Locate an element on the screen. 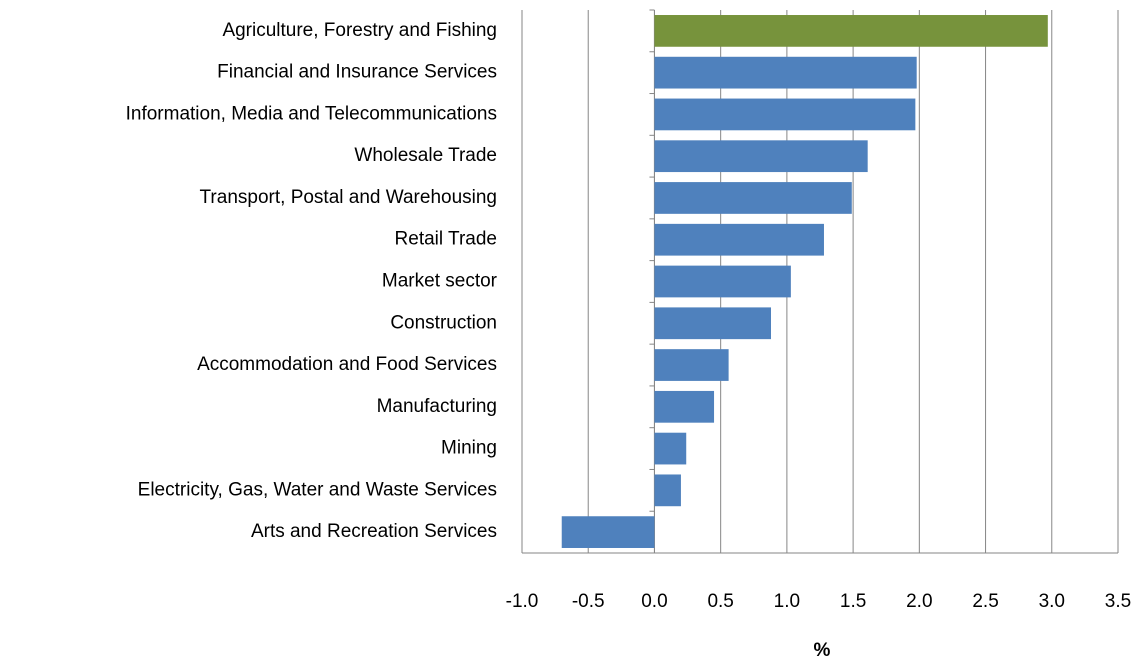  x-tick-label: 1.5 is located at coordinates (853, 601).